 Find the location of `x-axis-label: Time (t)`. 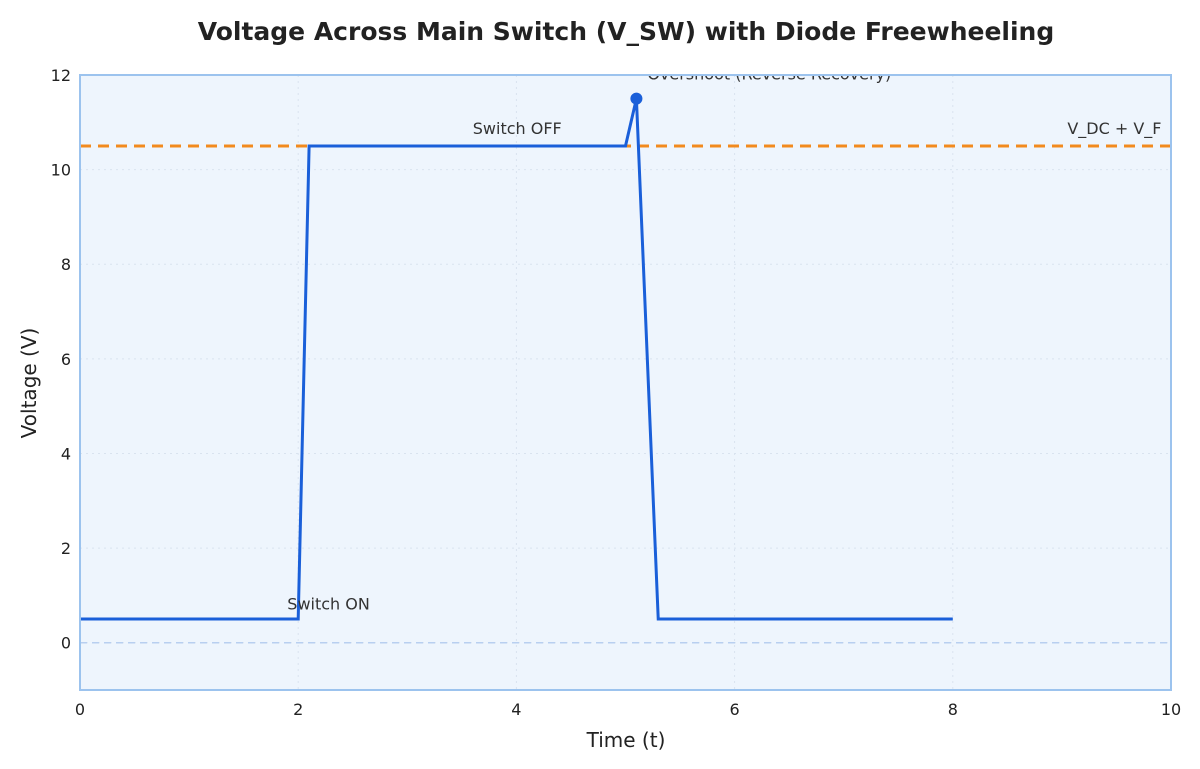

x-axis-label: Time (t) is located at coordinates (626, 740).